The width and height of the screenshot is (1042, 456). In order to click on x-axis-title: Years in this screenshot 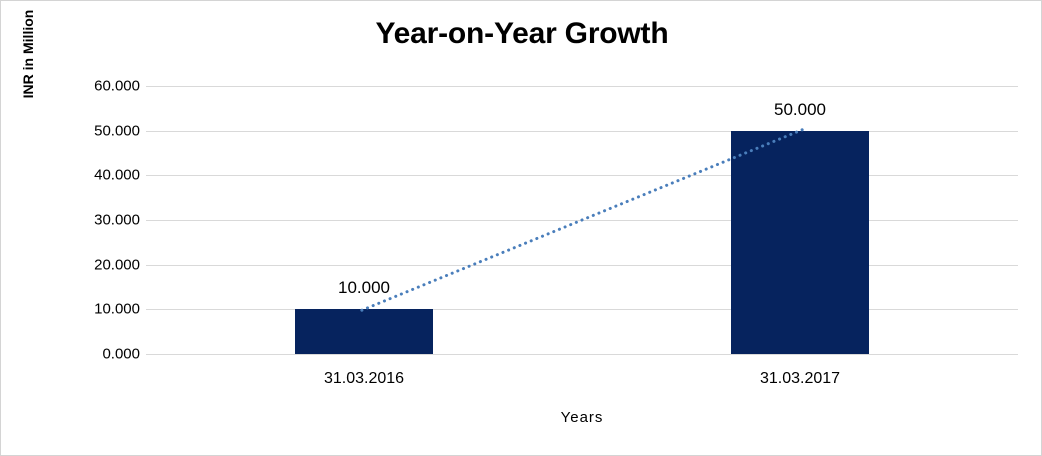, I will do `click(582, 417)`.